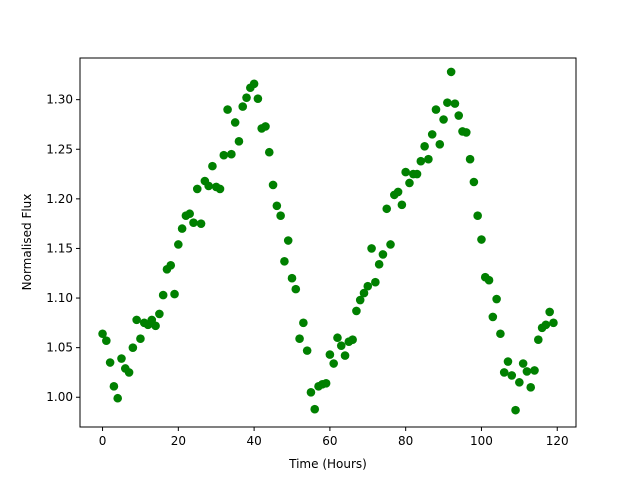 The height and width of the screenshot is (485, 640). I want to click on y-tick-label: 1.00, so click(59, 397).